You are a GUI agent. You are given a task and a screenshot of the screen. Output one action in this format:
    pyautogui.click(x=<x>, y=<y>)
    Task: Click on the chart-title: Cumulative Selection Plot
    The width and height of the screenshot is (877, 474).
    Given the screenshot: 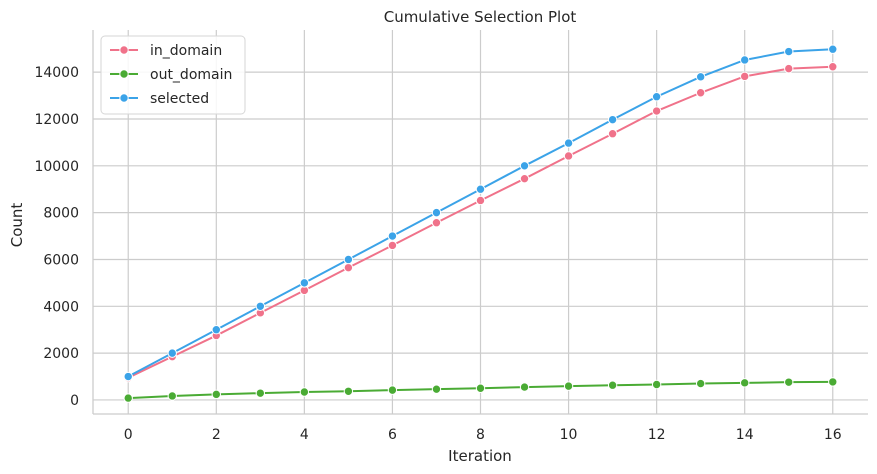 What is the action you would take?
    pyautogui.click(x=480, y=17)
    